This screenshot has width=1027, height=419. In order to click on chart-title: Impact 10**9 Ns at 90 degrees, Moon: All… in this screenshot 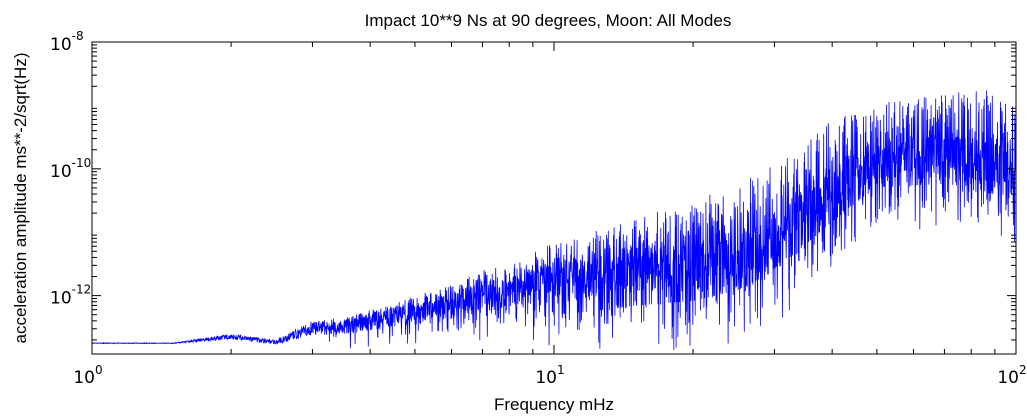, I will do `click(548, 20)`.